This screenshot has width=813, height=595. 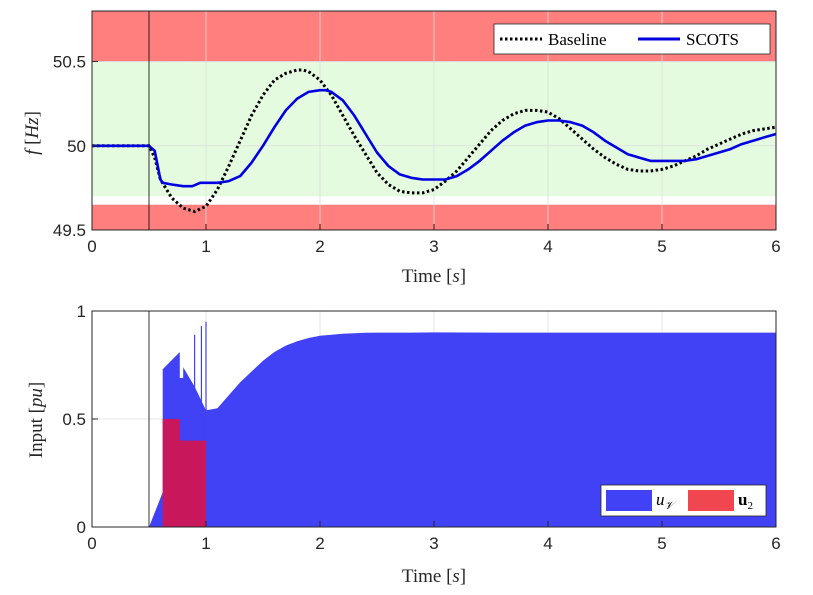 I want to click on y-tick-label: 0, so click(x=81, y=527).